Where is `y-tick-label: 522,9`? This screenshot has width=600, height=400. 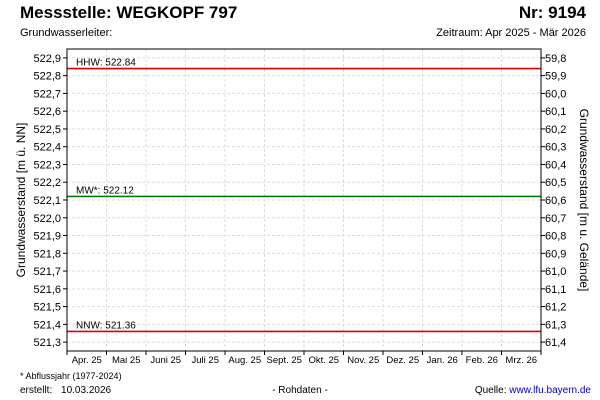
y-tick-label: 522,9 is located at coordinates (47, 59).